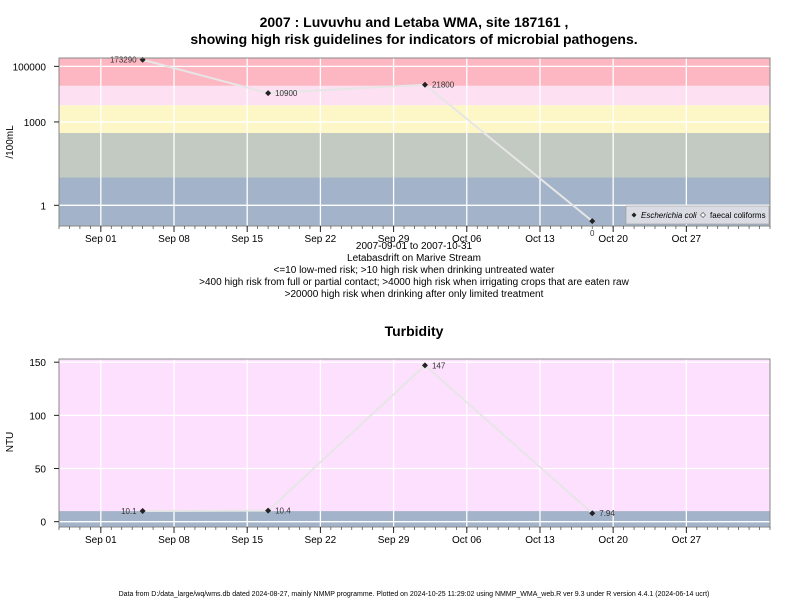  What do you see at coordinates (37, 416) in the screenshot?
I see `chart2-y-tick-label: 100` at bounding box center [37, 416].